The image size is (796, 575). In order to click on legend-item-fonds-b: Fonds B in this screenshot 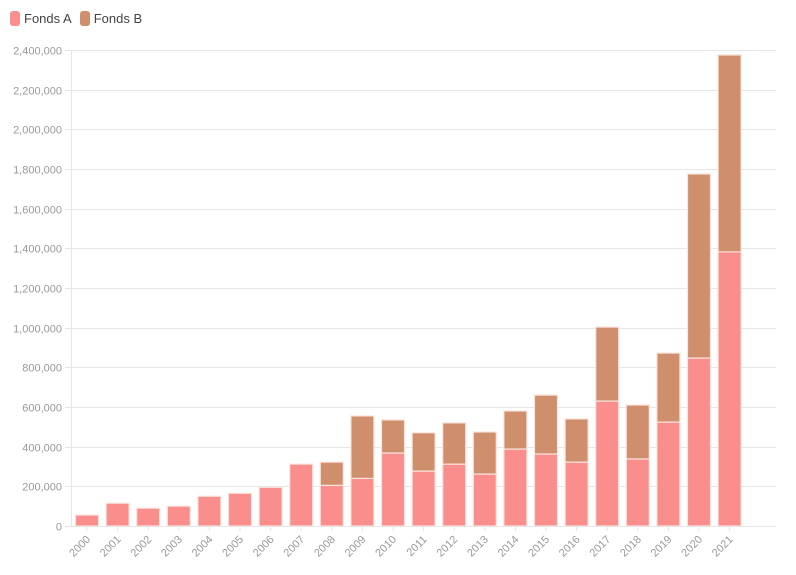, I will do `click(111, 18)`.